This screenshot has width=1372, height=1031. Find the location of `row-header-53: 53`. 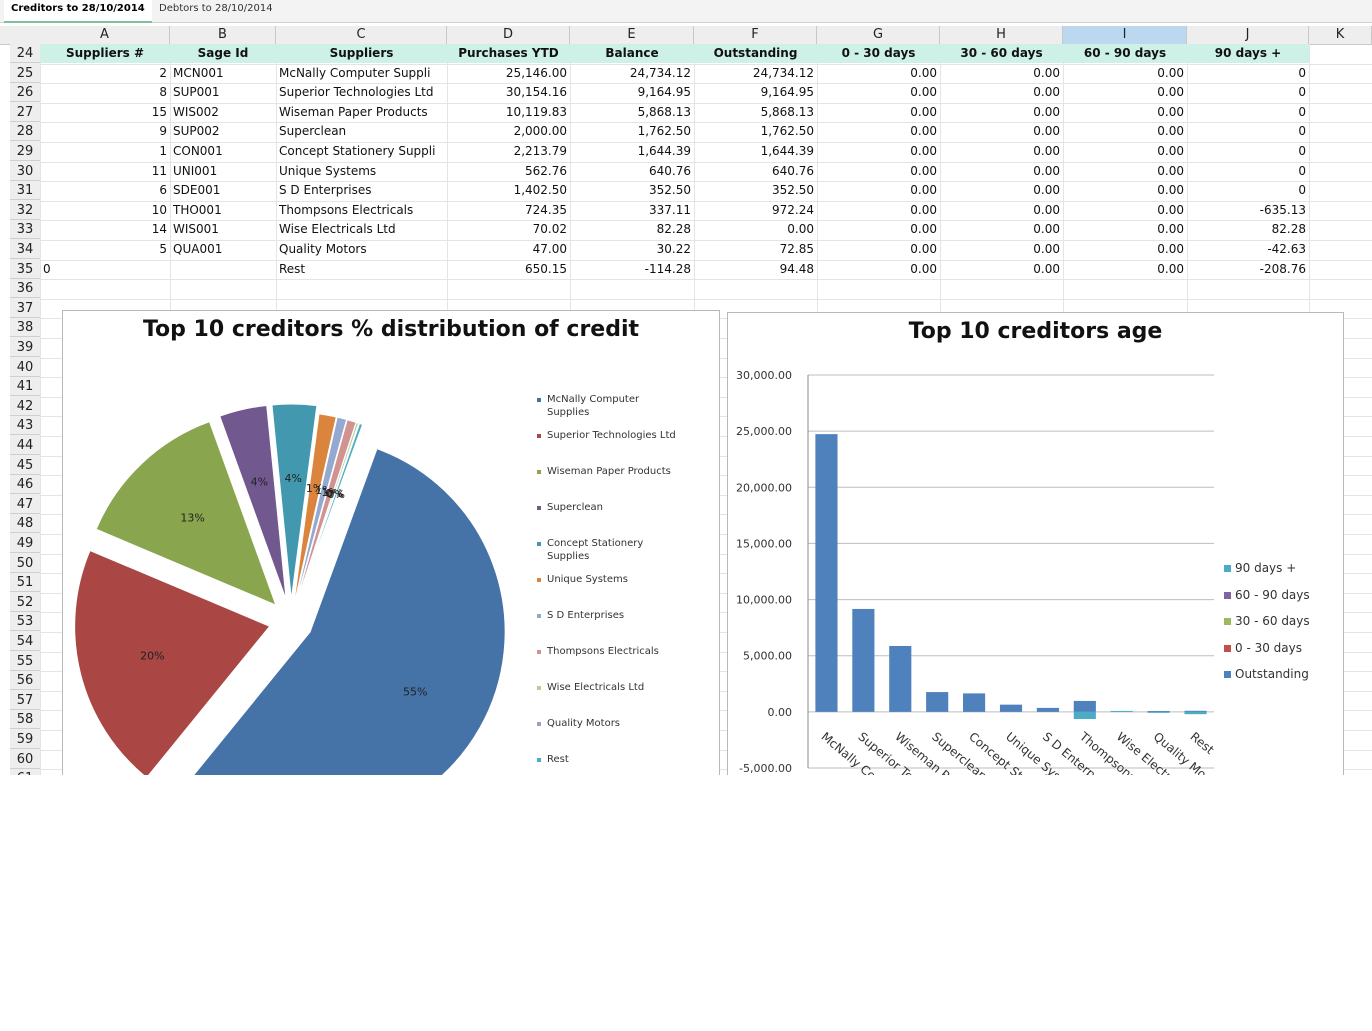

row-header-53: 53 is located at coordinates (25, 622).